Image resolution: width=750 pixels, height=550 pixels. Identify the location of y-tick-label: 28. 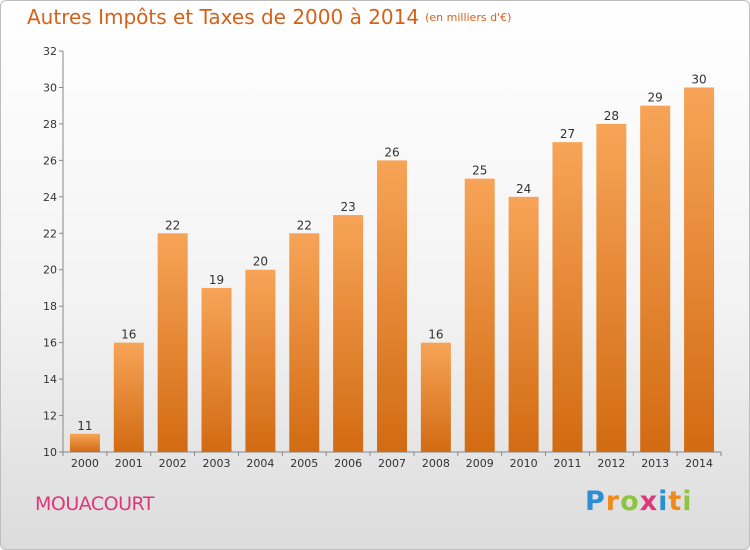
(50, 124).